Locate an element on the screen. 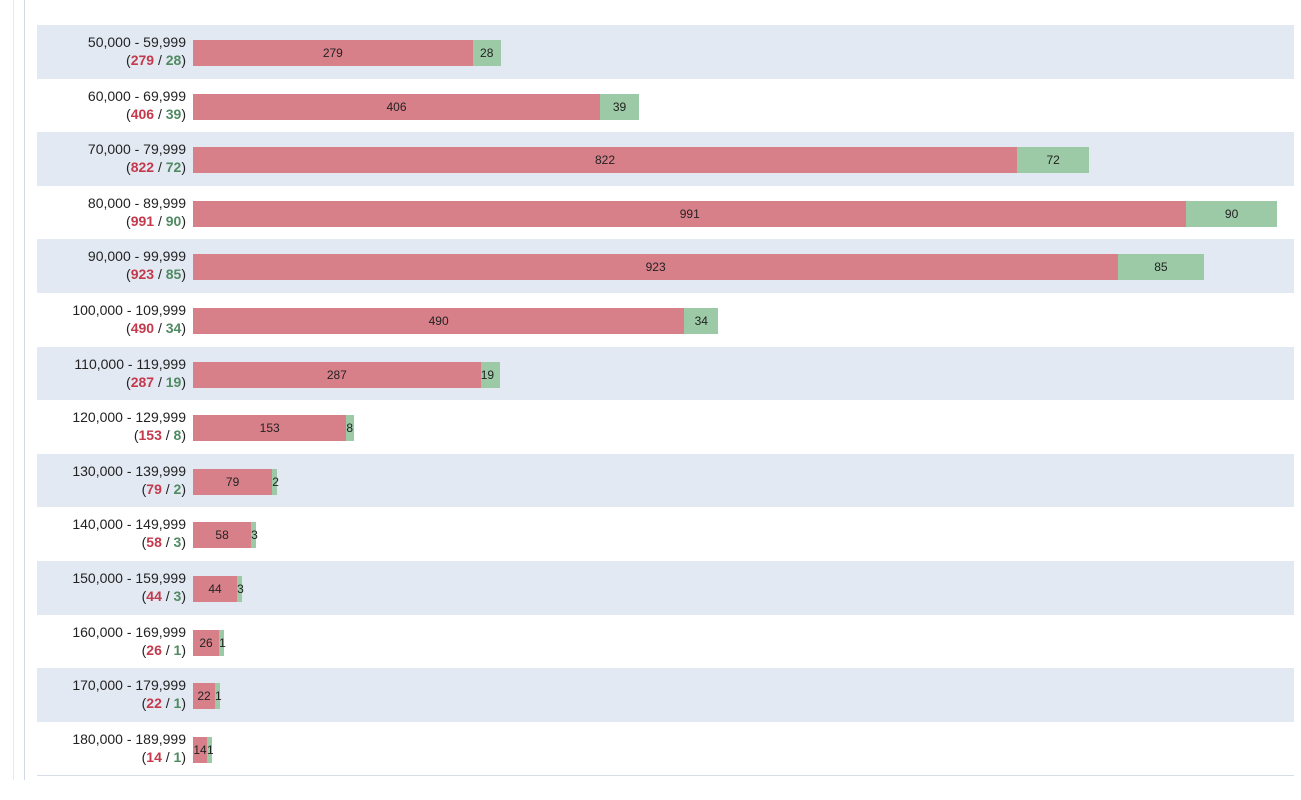 The height and width of the screenshot is (800, 1301). bar-red: 923 is located at coordinates (656, 267).